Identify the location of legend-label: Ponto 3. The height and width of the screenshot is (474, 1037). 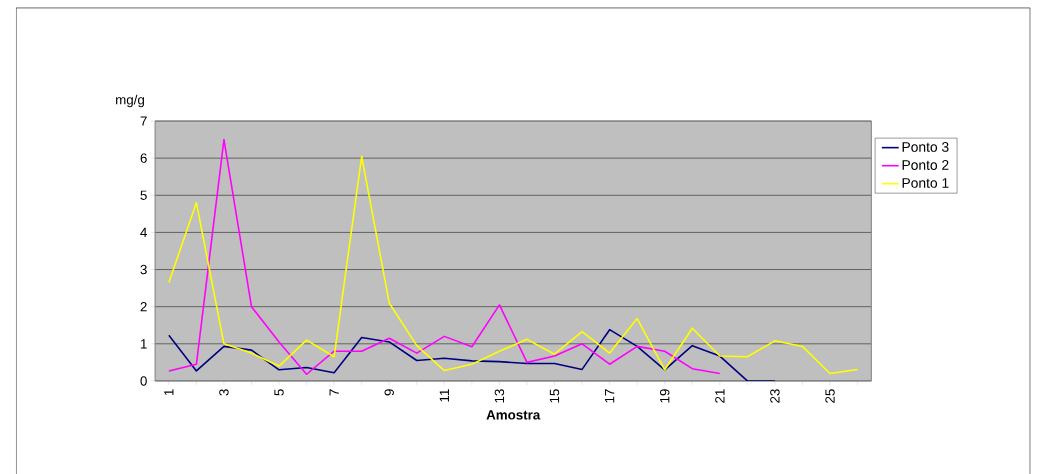
(925, 146).